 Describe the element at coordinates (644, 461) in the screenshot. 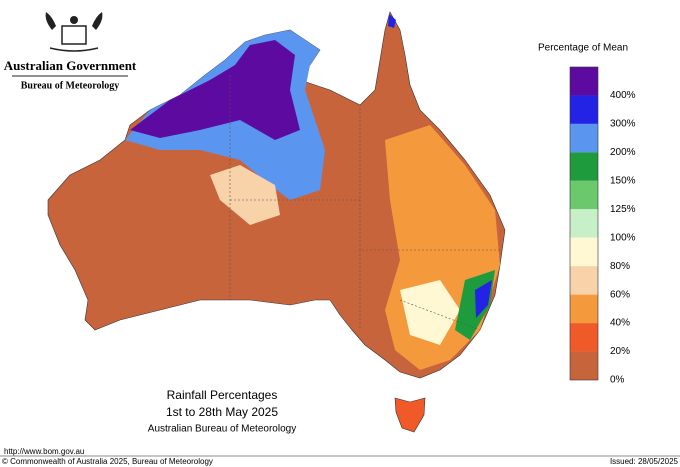

I see `issued: Issued: 28/05/2025` at that location.